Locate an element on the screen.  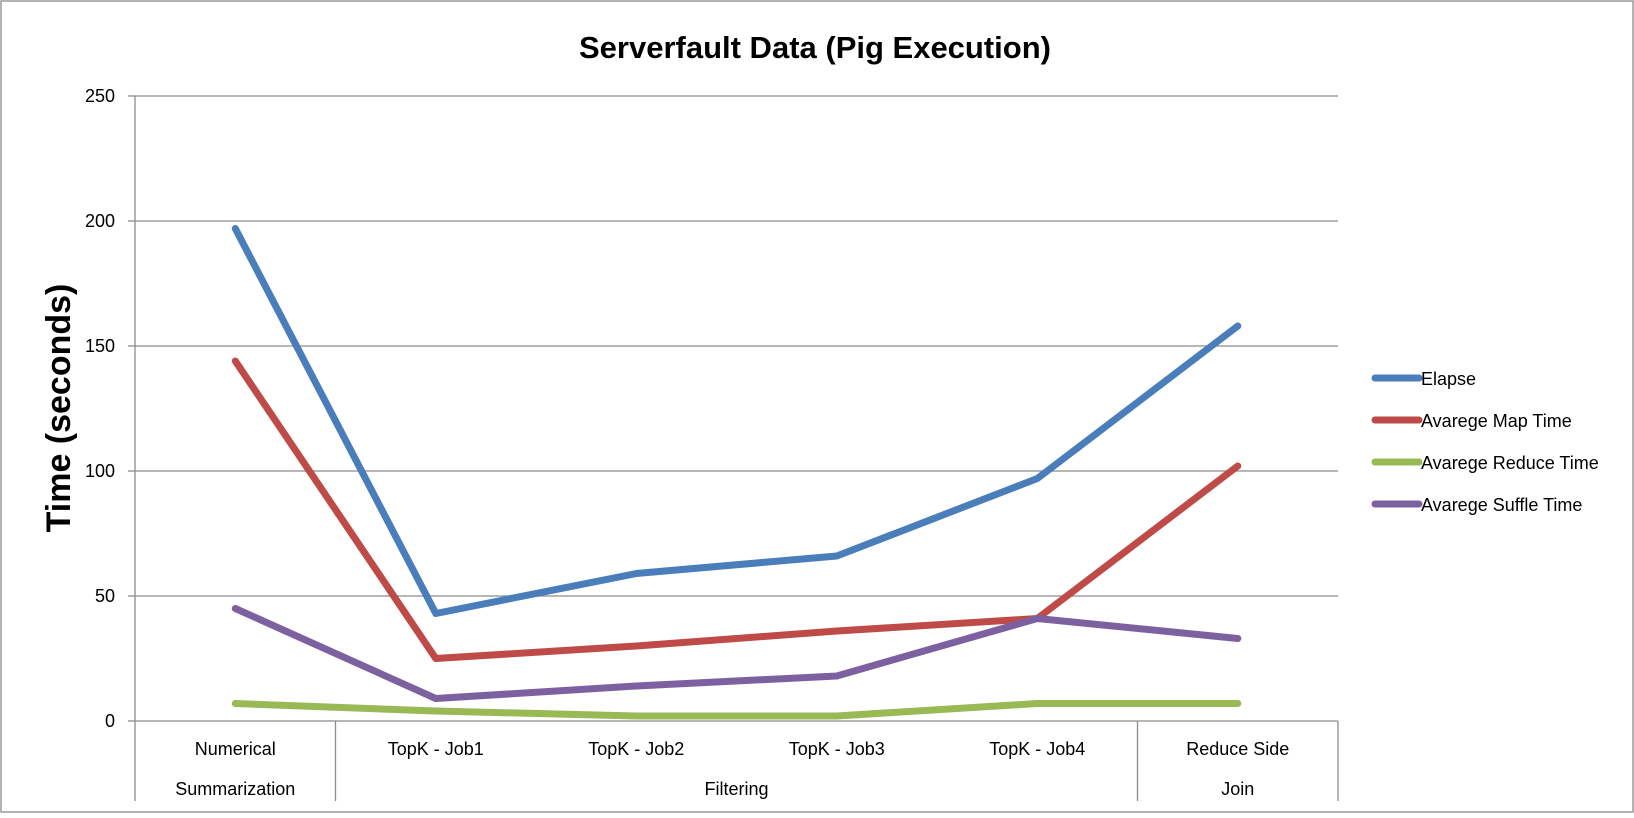
x-tick-label: TopK - Job3 is located at coordinates (837, 749).